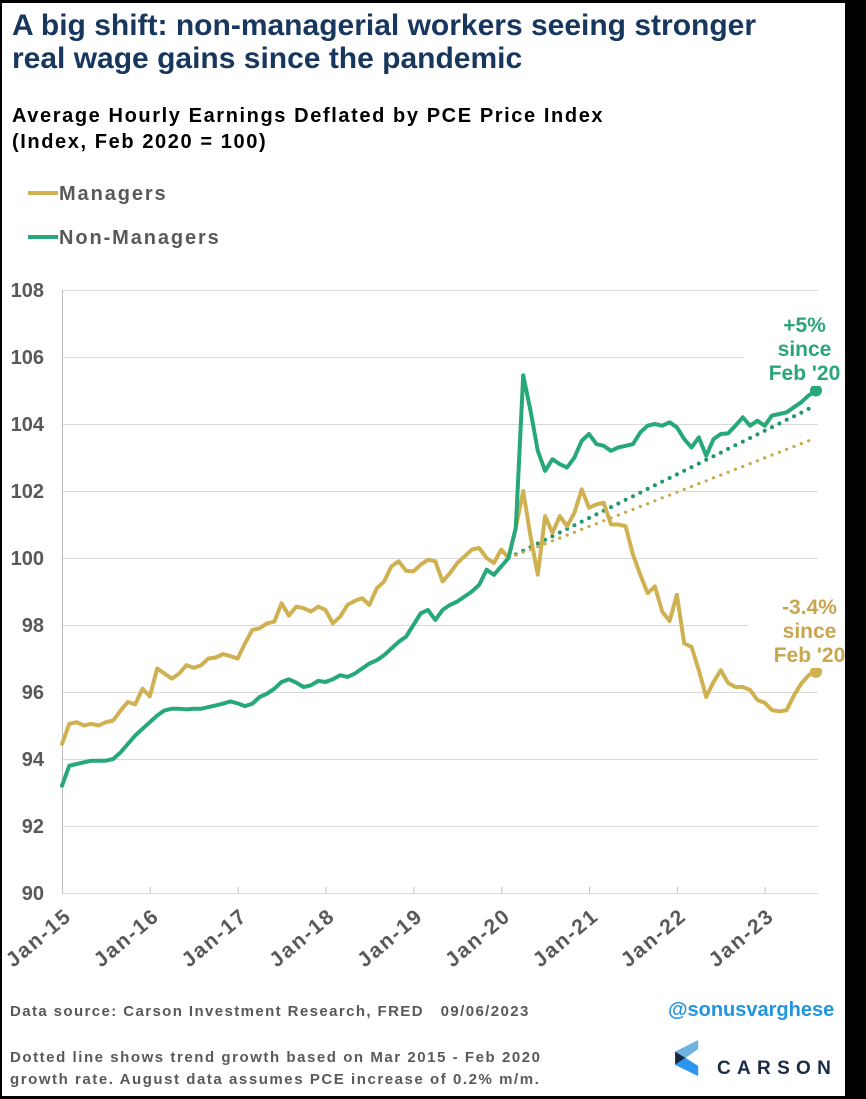  Describe the element at coordinates (27, 559) in the screenshot. I see `svg-text: 100` at that location.